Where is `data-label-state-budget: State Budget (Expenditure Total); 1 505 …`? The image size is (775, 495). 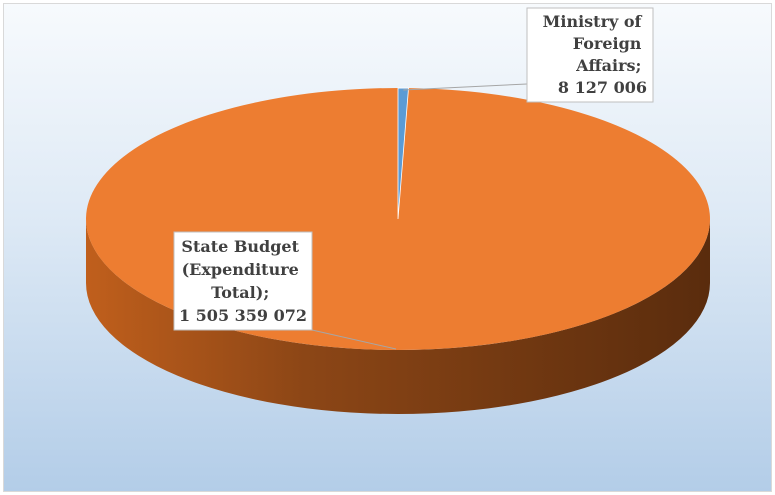
data-label-state-budget: State Budget (Expenditure Total); 1 505 … is located at coordinates (285, 290).